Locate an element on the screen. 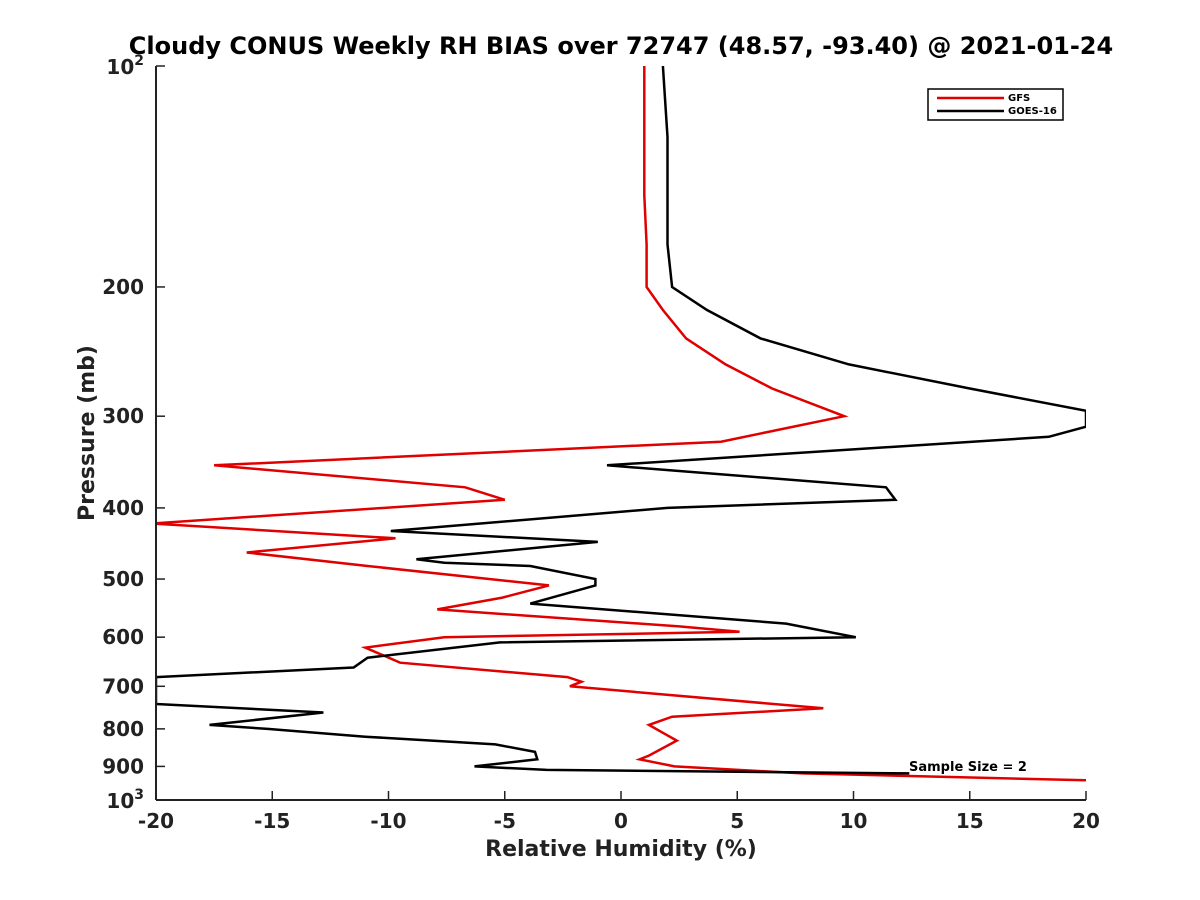 Image resolution: width=1200 pixels, height=900 pixels. y-tick-label: 300 is located at coordinates (123, 416).